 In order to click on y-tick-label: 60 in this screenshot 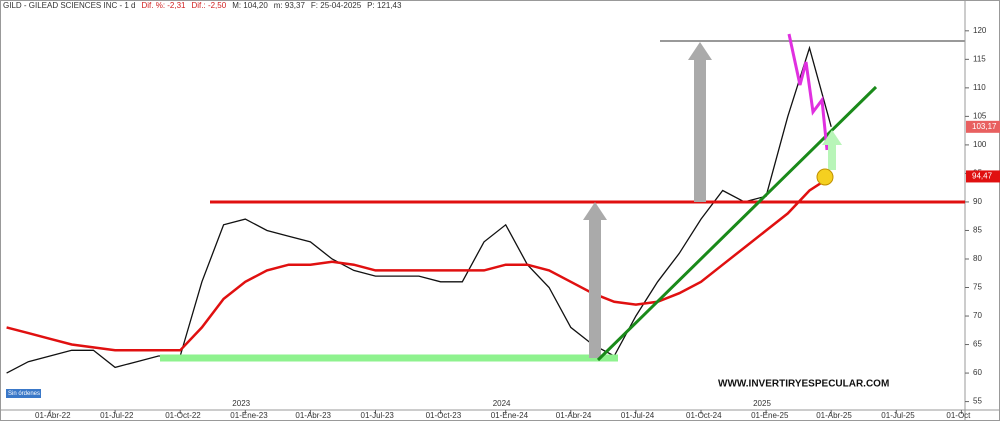, I will do `click(977, 372)`.